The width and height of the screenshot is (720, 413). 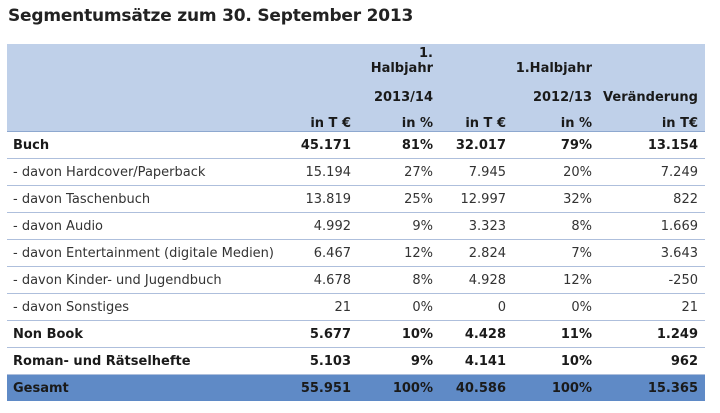 I want to click on value-2012: 7.945, so click(x=476, y=172).